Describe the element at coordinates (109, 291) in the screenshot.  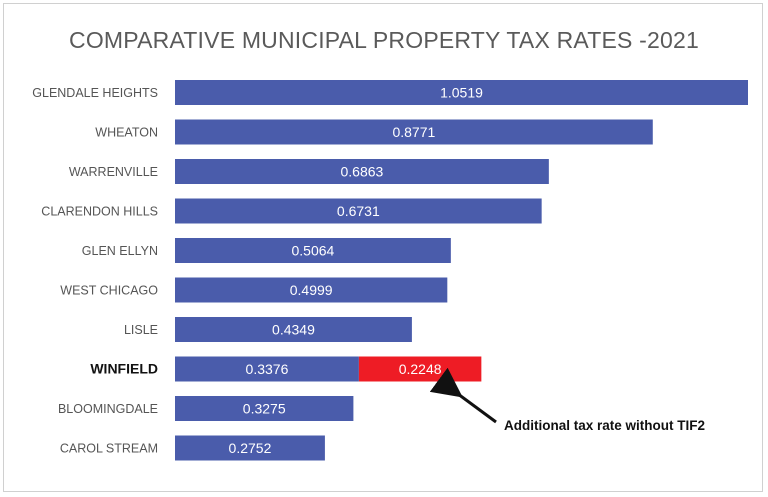
I see `category-label-west-chicago: WEST CHICAGO` at that location.